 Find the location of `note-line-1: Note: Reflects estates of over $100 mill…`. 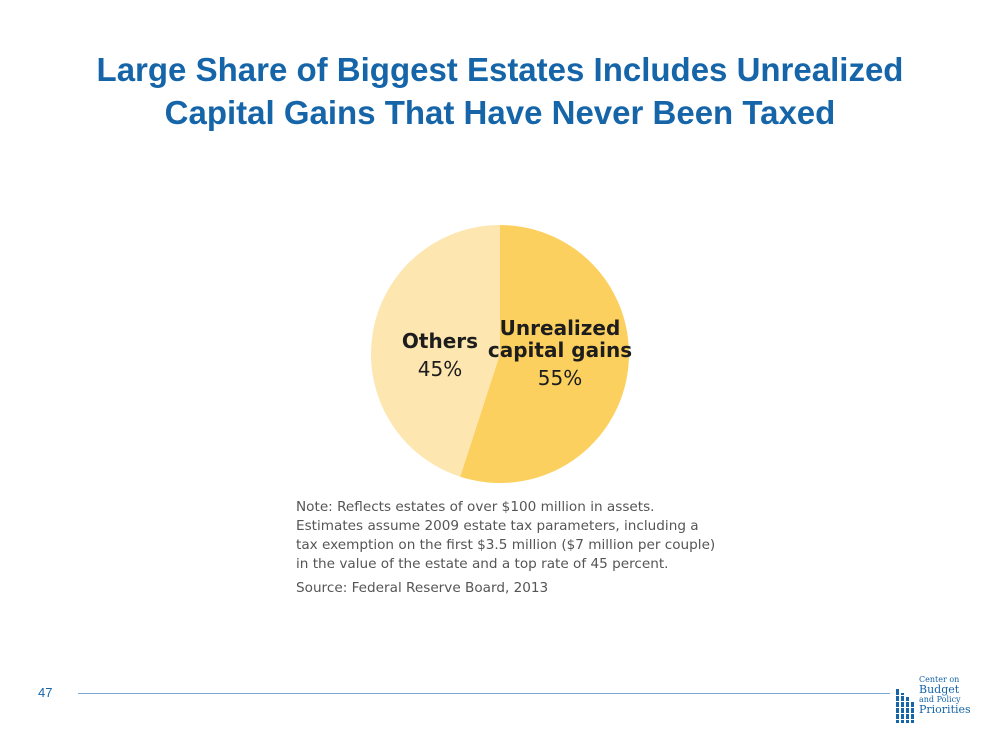

note-line-1: Note: Reflects estates of over $100 mill… is located at coordinates (475, 507).